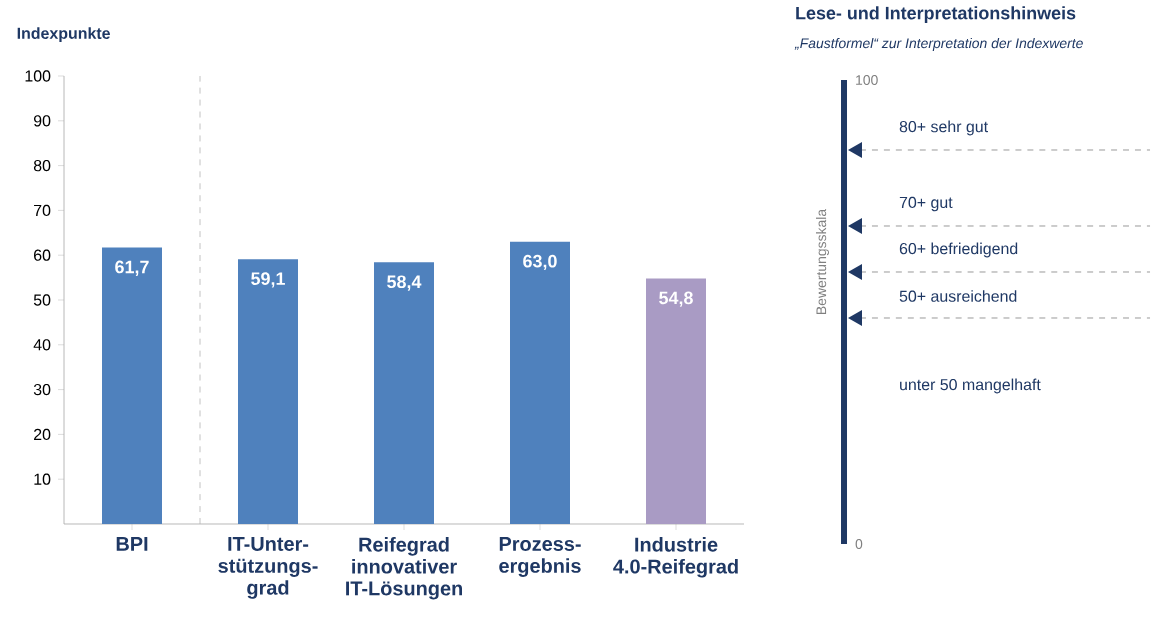 The width and height of the screenshot is (1160, 642). What do you see at coordinates (404, 283) in the screenshot?
I see `data-label: 58,4` at bounding box center [404, 283].